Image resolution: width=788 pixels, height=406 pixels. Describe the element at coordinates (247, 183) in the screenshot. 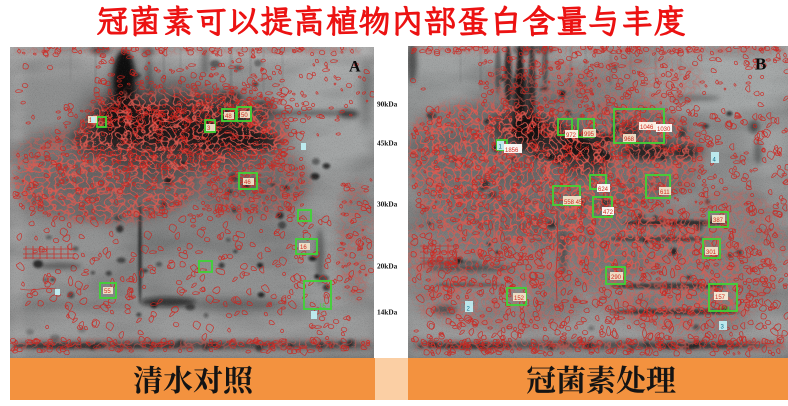

I see `svg-text: 46` at that location.